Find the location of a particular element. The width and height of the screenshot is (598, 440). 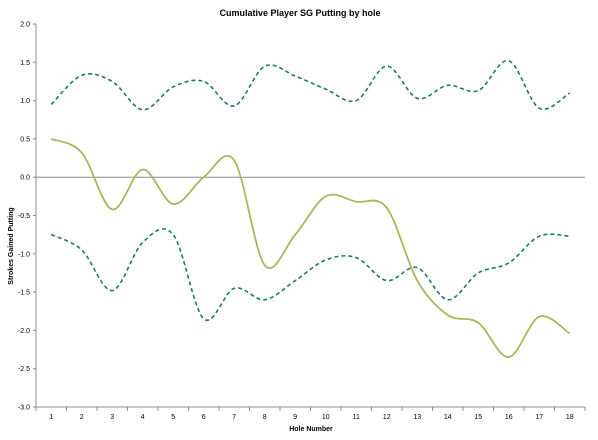

x-tick-label: 2 is located at coordinates (82, 417).